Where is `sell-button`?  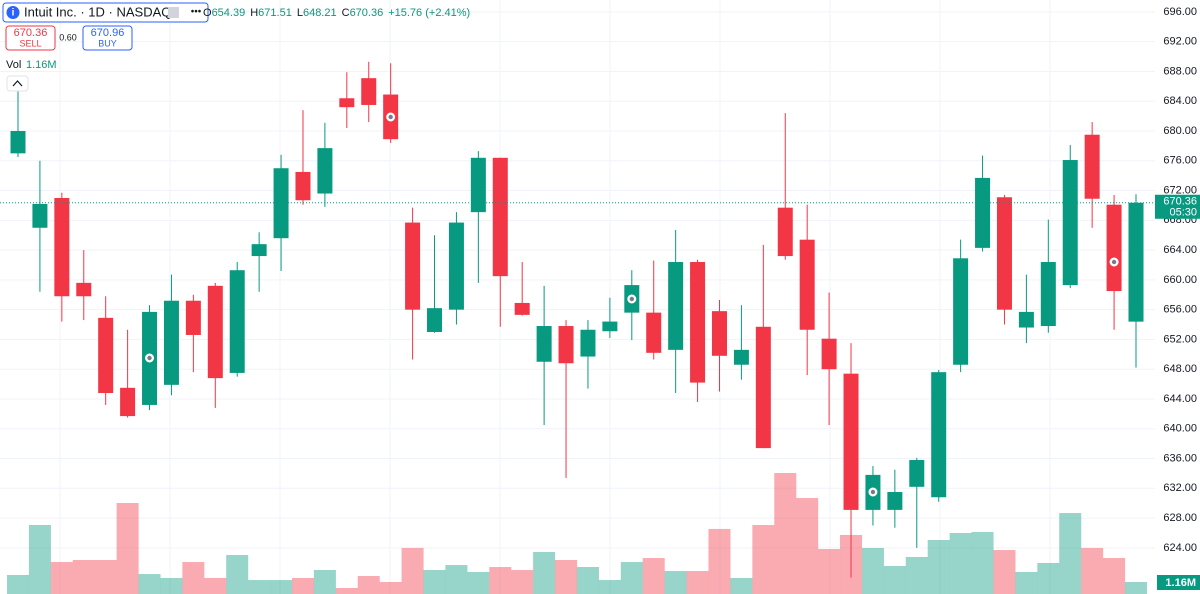 sell-button is located at coordinates (30, 38).